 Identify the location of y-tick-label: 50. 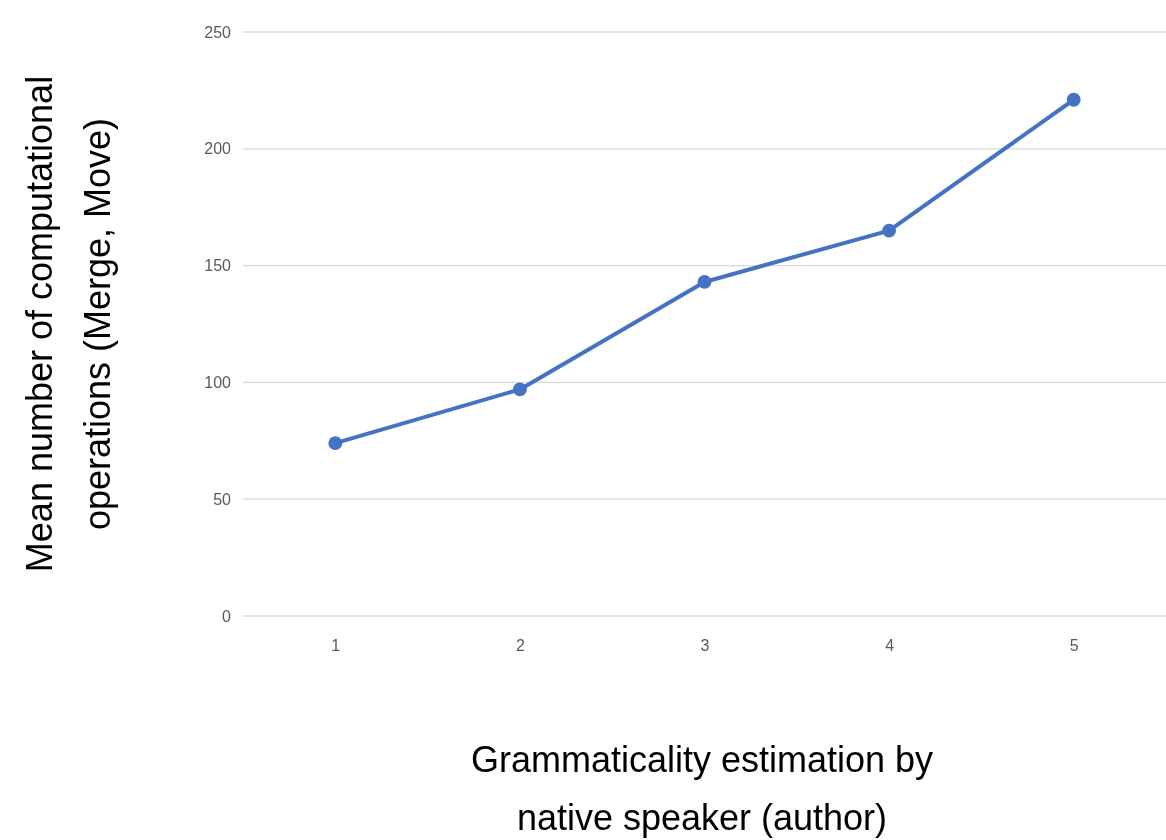
(222, 499).